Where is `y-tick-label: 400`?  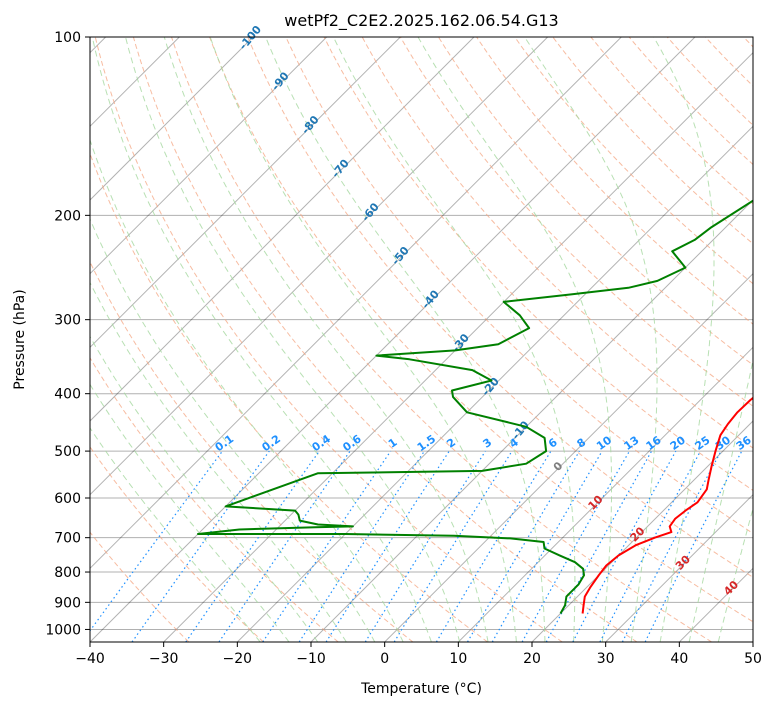
y-tick-label: 400 is located at coordinates (67, 395).